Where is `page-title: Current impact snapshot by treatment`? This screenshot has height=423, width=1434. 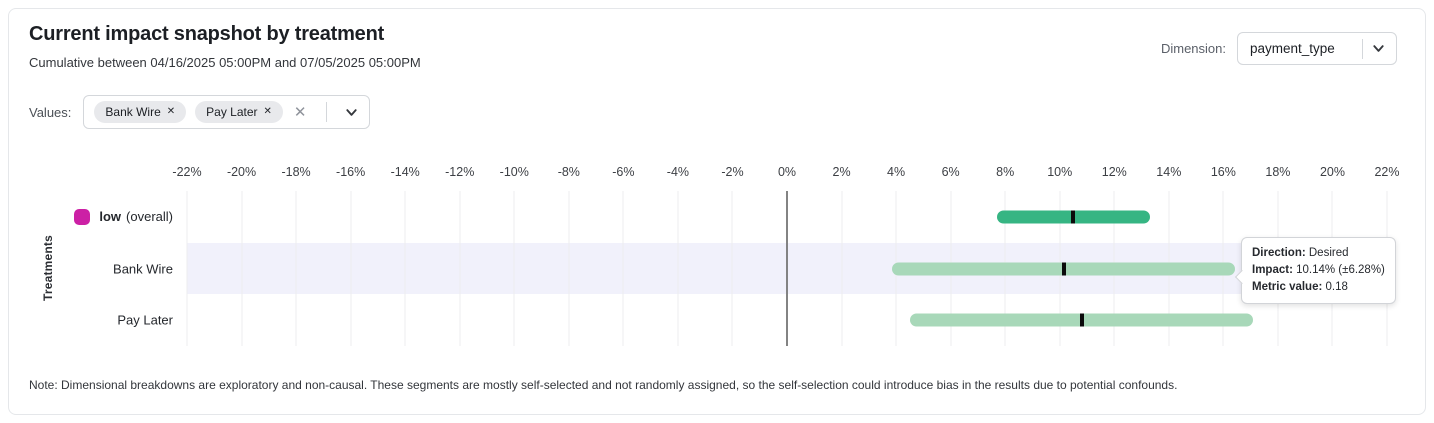 page-title: Current impact snapshot by treatment is located at coordinates (207, 34).